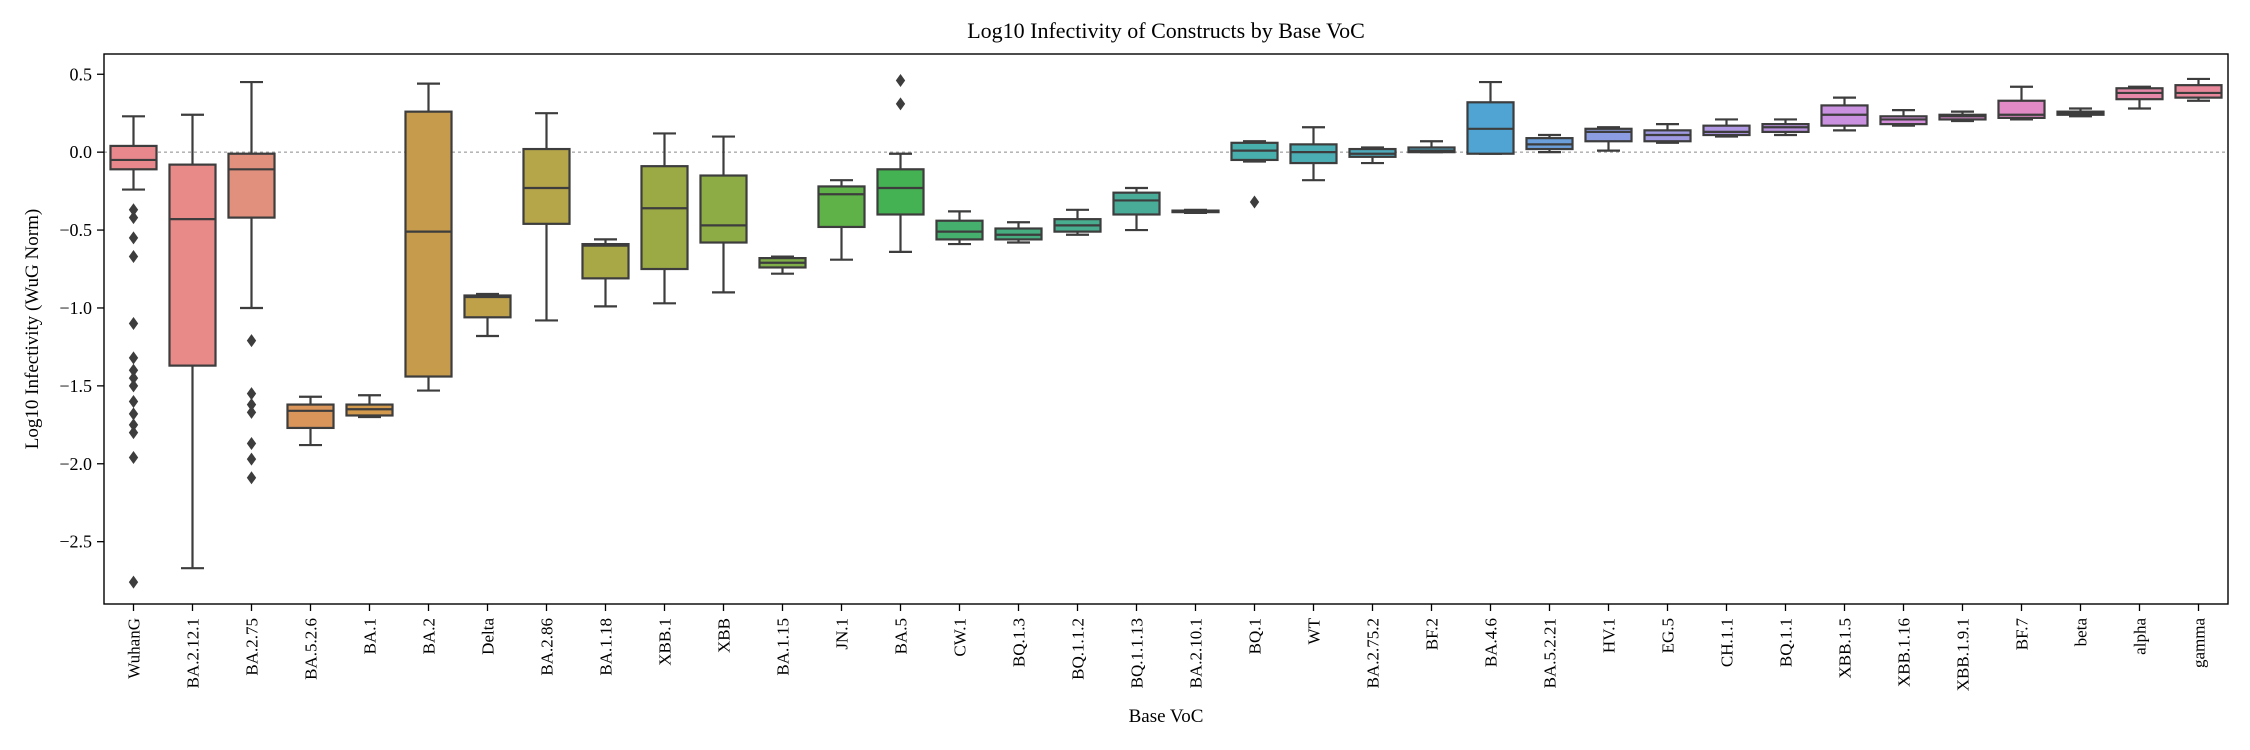 This screenshot has height=750, width=2250. What do you see at coordinates (1314, 630) in the screenshot?
I see `x-tick-label: WT` at bounding box center [1314, 630].